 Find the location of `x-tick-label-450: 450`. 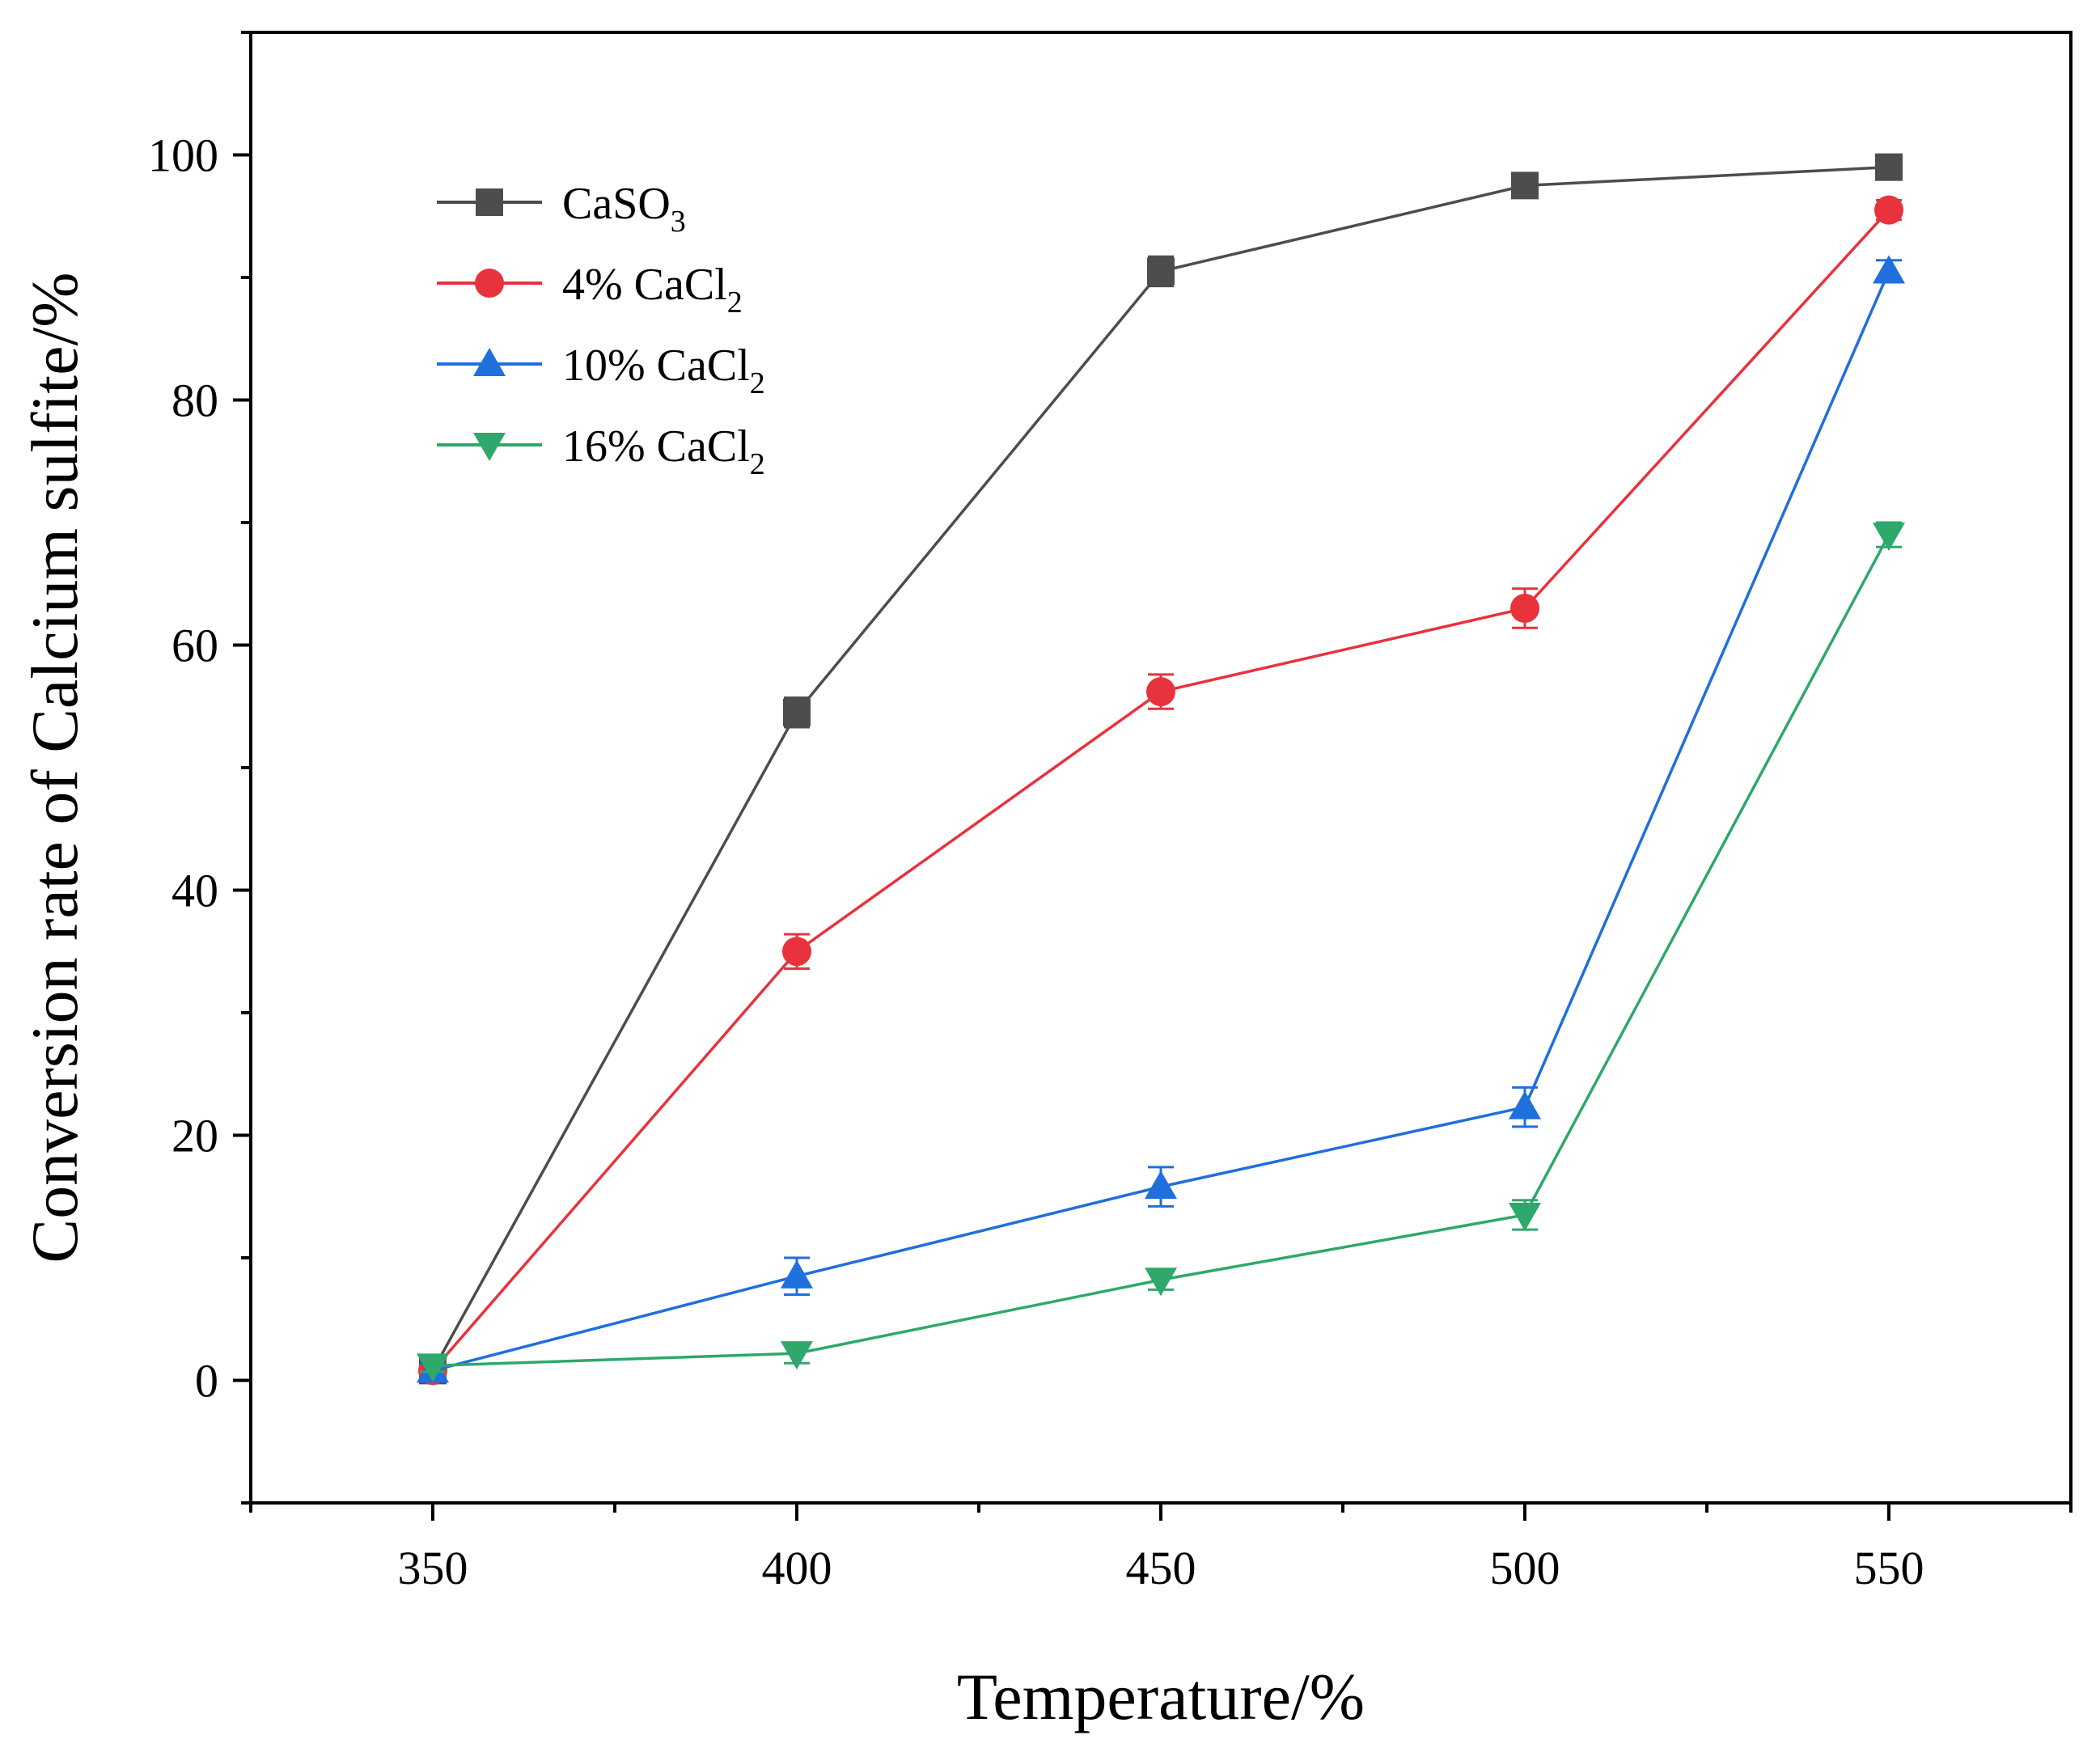

x-tick-label-450: 450 is located at coordinates (1161, 1568).